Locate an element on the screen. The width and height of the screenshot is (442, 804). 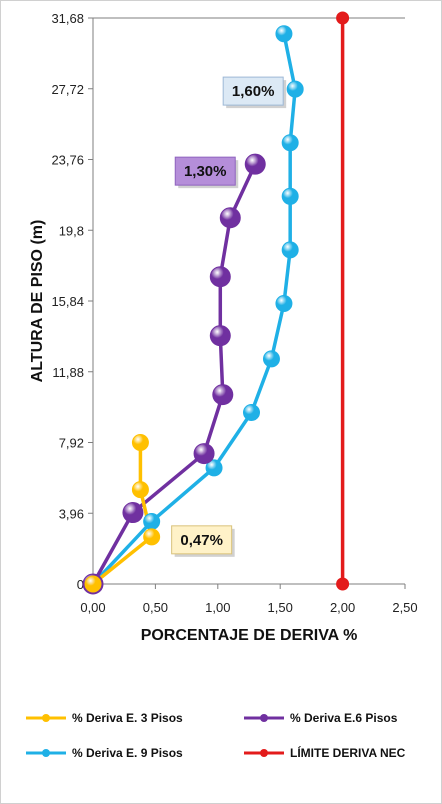
y-tick-label: 0 is located at coordinates (80, 584).